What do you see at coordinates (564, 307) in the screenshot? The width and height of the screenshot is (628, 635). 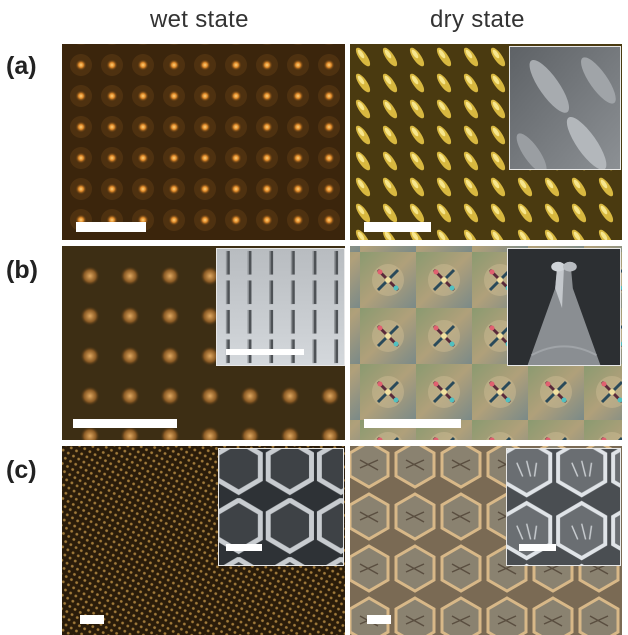 I see `sem-inset-b-dry` at bounding box center [564, 307].